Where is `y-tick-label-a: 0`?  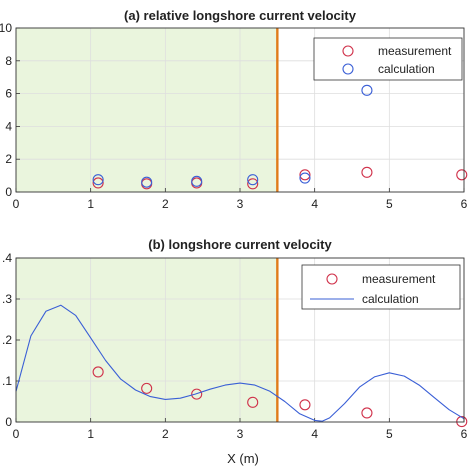 y-tick-label-a: 0 is located at coordinates (8, 192).